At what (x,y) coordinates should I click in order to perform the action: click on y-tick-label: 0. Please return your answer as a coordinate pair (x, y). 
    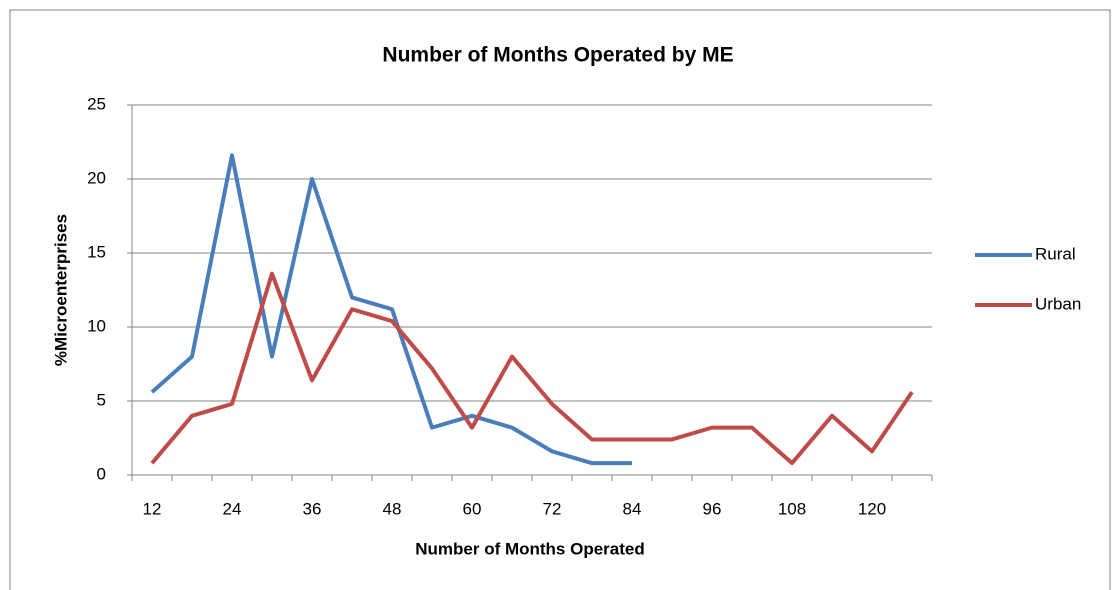
    Looking at the image, I should click on (101, 473).